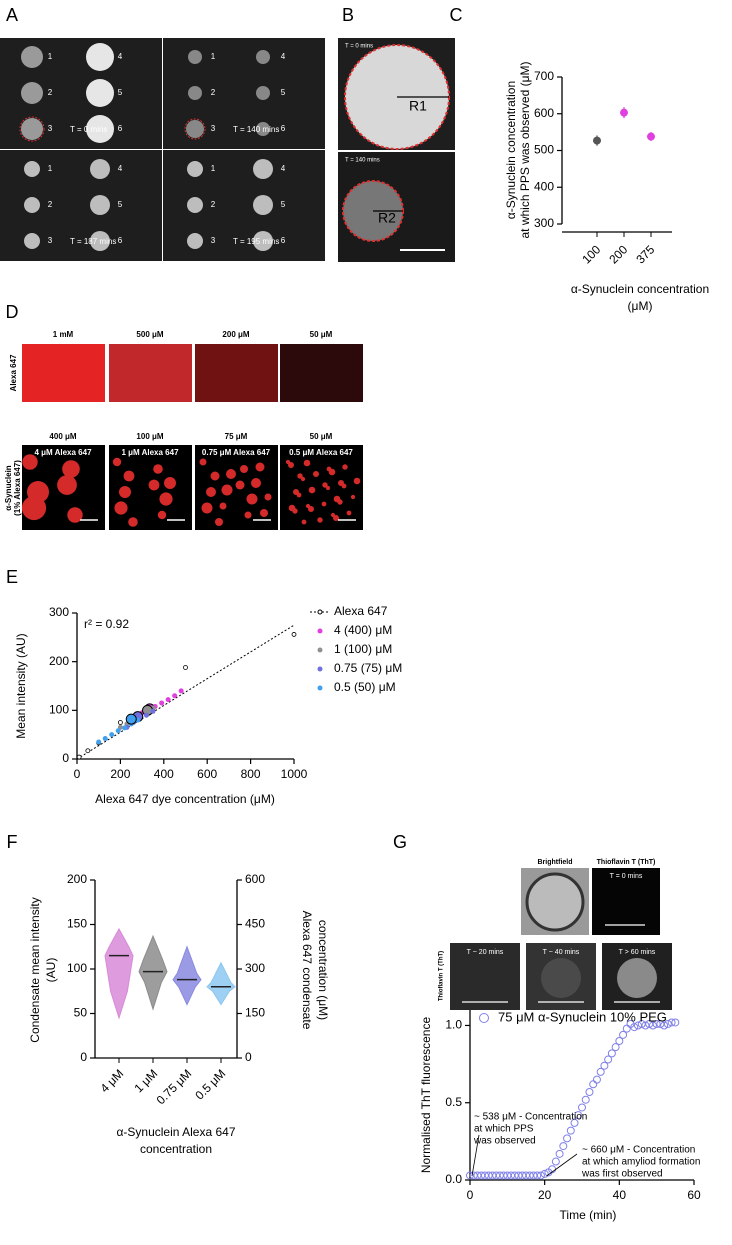 This screenshot has height=1245, width=732. What do you see at coordinates (555, 862) in the screenshot?
I see `image-title: Brightfield` at bounding box center [555, 862].